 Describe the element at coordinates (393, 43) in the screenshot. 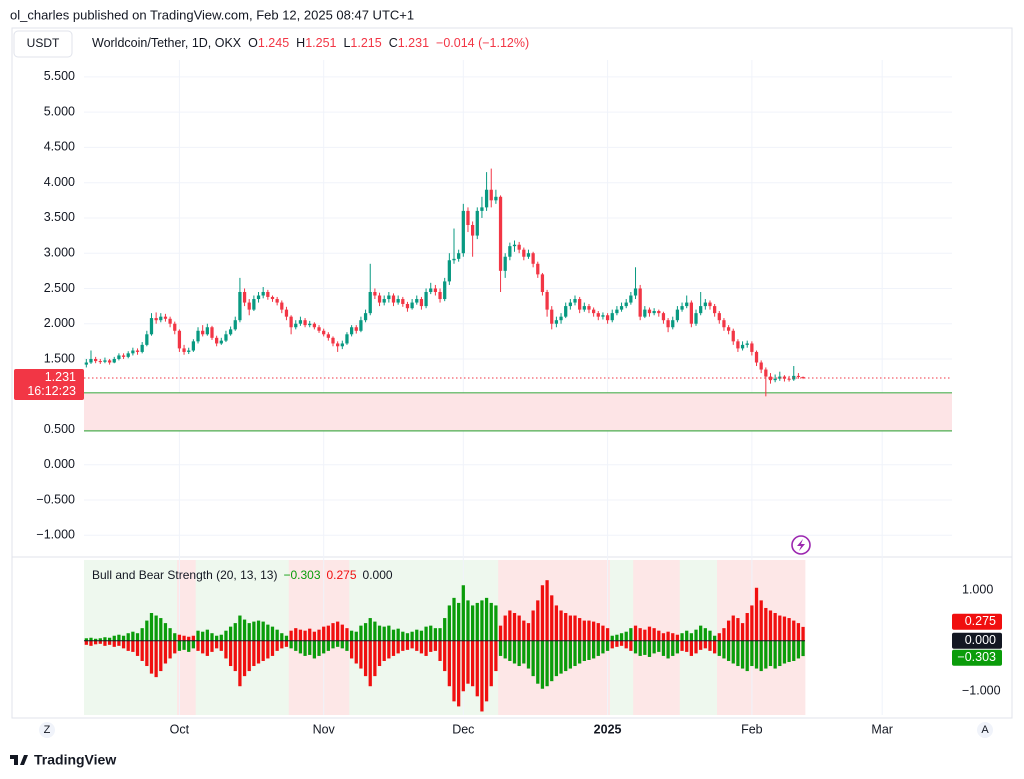

I see `c-letter: C` at that location.